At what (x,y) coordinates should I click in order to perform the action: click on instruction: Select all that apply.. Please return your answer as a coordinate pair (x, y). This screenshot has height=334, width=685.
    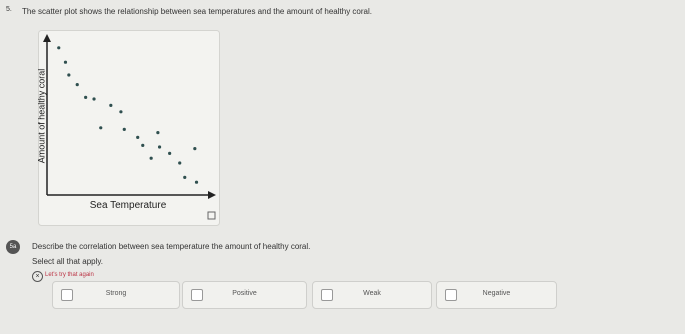
    Looking at the image, I should click on (68, 261).